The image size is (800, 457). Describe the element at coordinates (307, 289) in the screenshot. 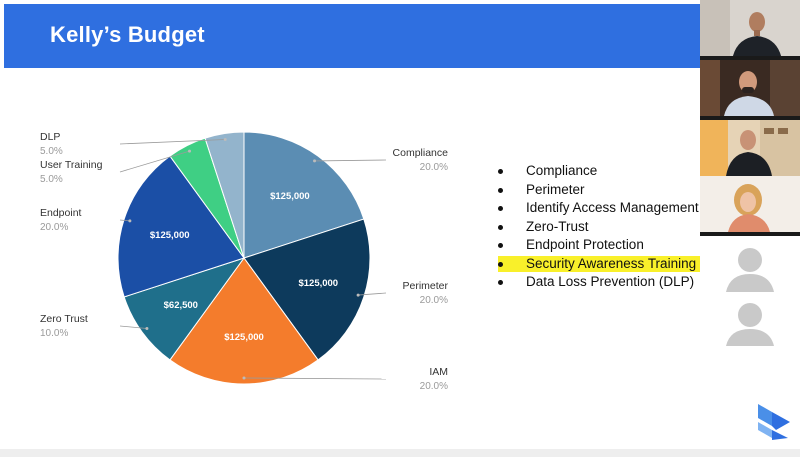

I see `pie-slice-perimeter` at that location.